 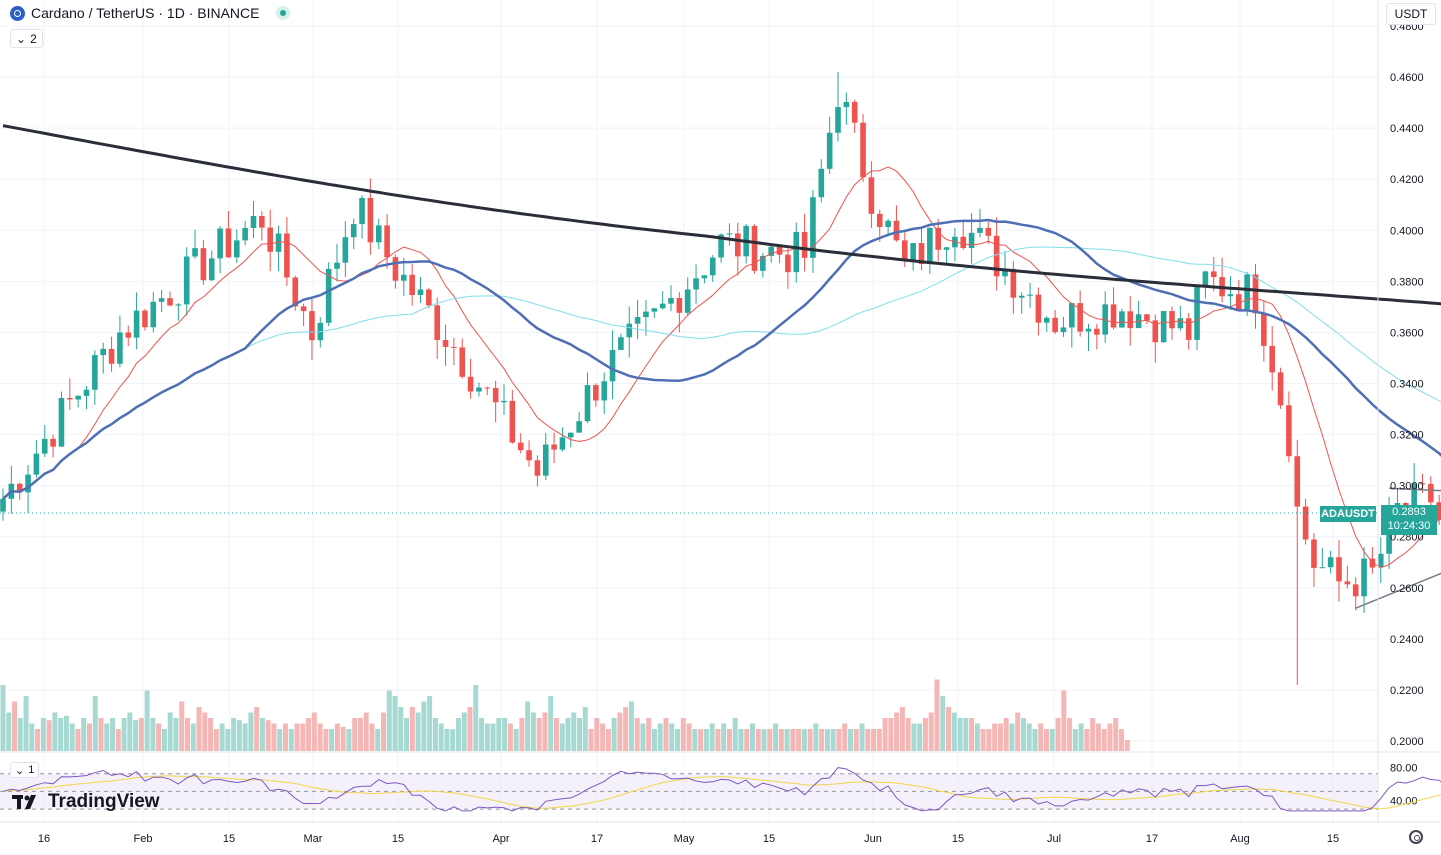 What do you see at coordinates (20, 770) in the screenshot?
I see `chevron-down-icon: ⌄` at bounding box center [20, 770].